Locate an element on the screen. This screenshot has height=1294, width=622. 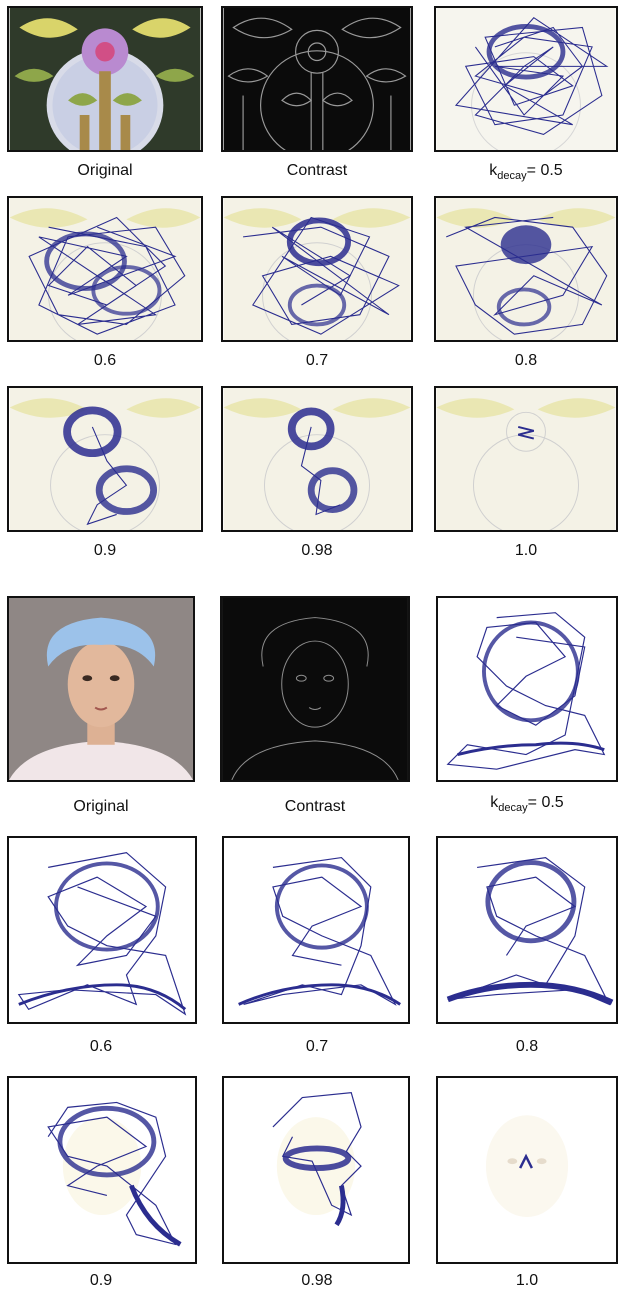
face-photo is located at coordinates (101, 689).